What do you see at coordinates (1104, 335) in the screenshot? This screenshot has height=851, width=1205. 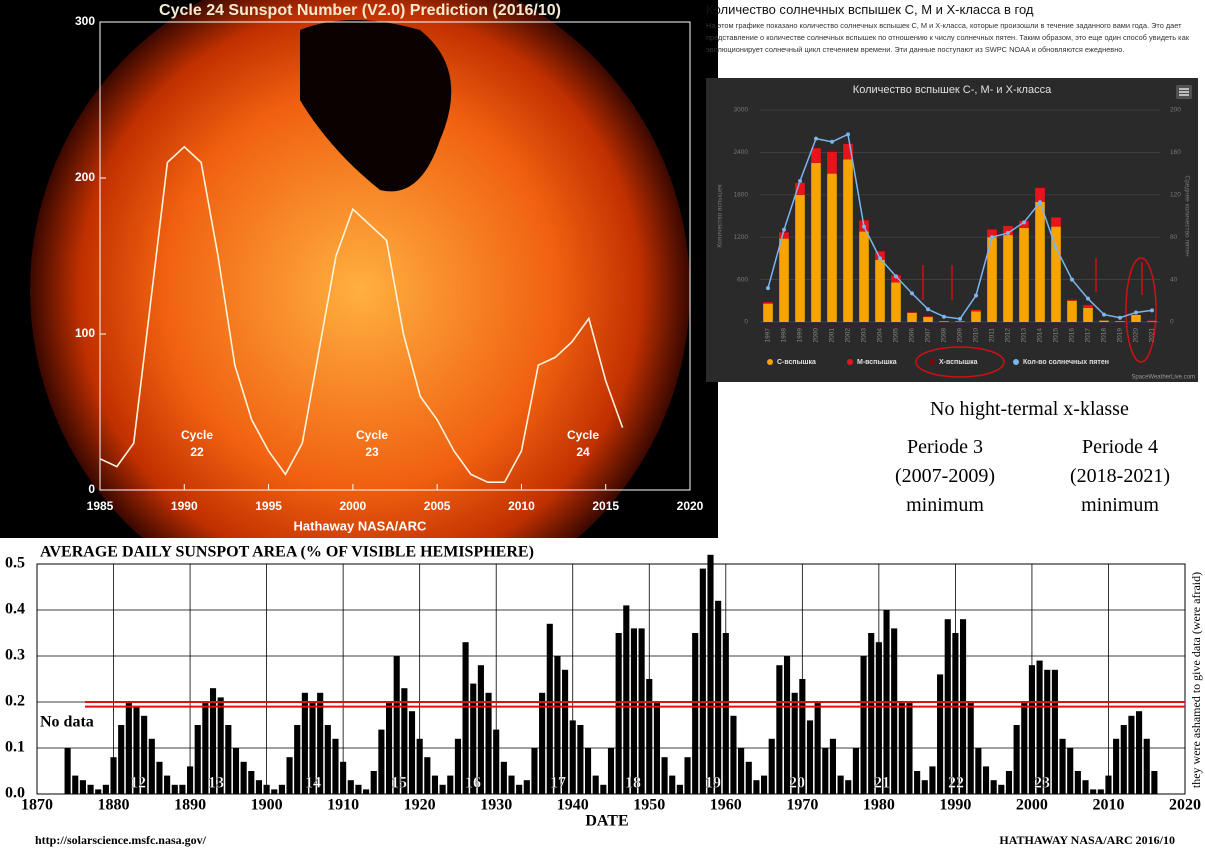 I see `x-tick-label: 2018` at bounding box center [1104, 335].